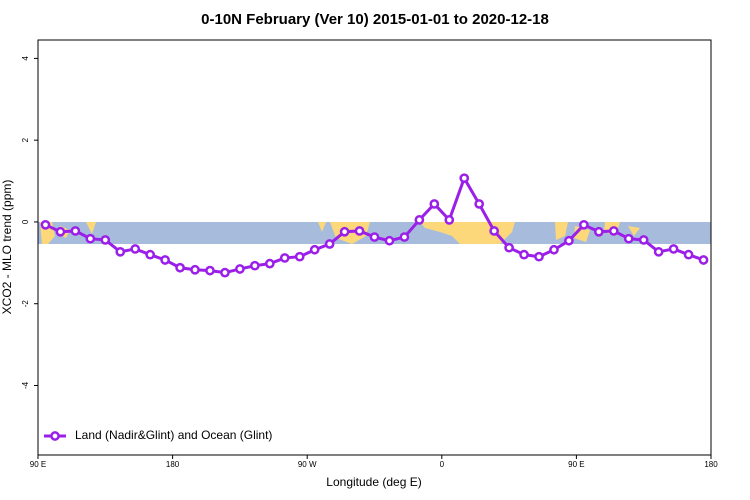  Describe the element at coordinates (442, 464) in the screenshot. I see `x-tick-label: 0` at that location.